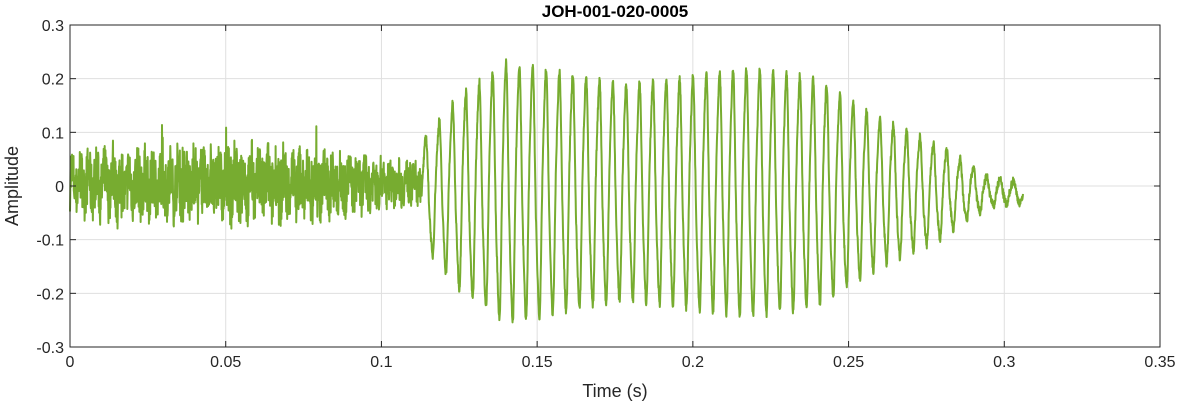 The image size is (1182, 404). I want to click on x-tick-label: 0, so click(70, 362).